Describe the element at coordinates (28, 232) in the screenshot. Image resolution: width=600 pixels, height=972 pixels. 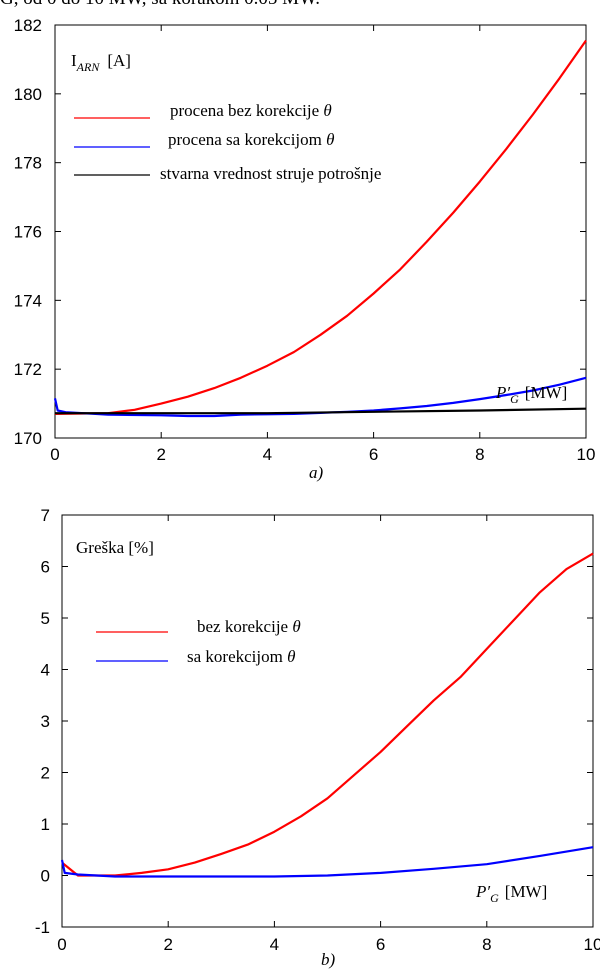
I see `chart-a-ytick-label: 176` at that location.